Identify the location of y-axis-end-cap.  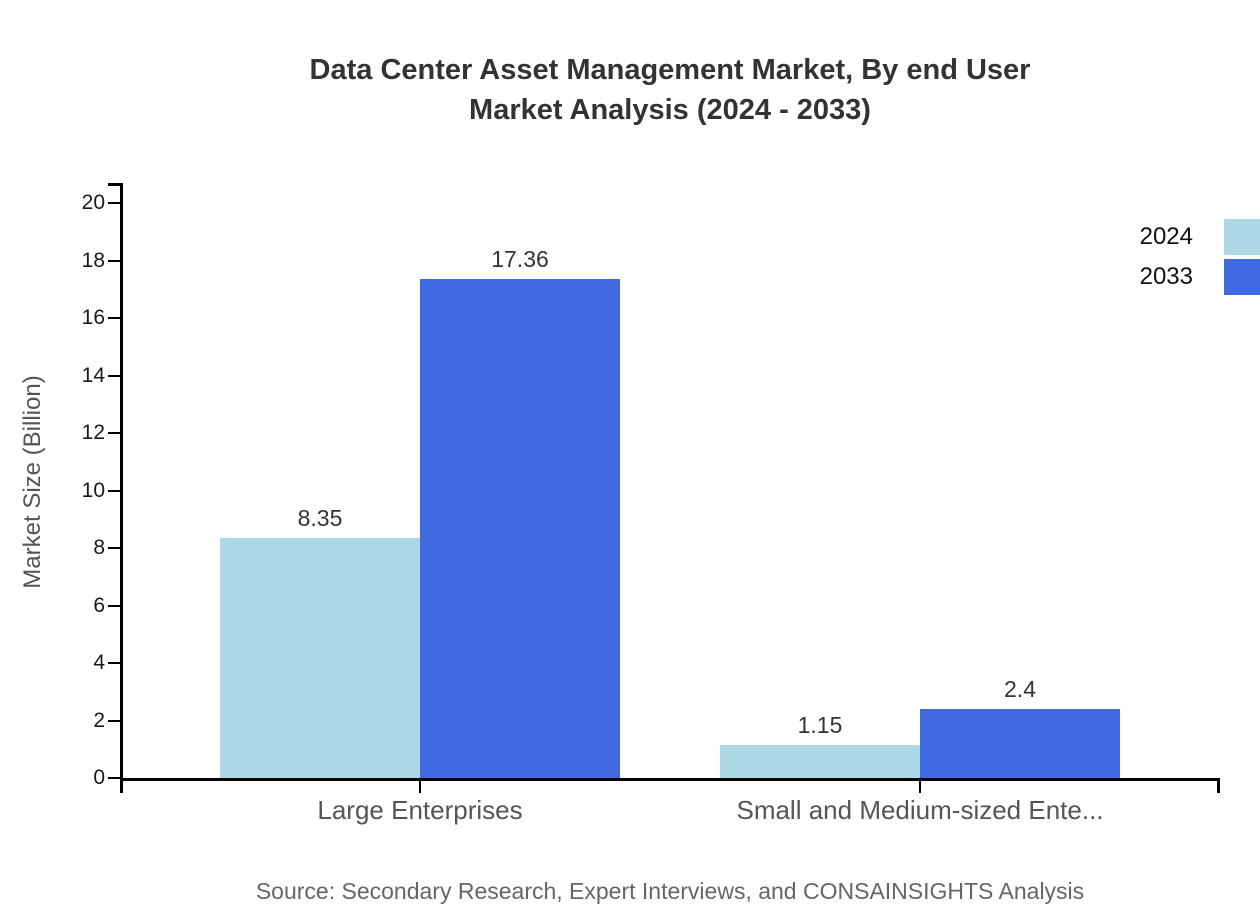
(114, 184).